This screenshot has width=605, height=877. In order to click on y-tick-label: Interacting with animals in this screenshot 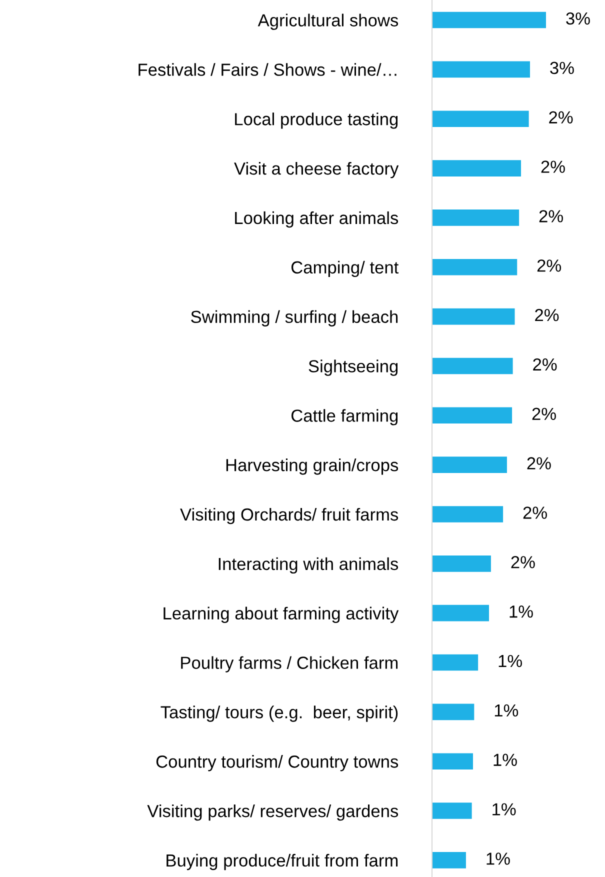, I will do `click(308, 565)`.